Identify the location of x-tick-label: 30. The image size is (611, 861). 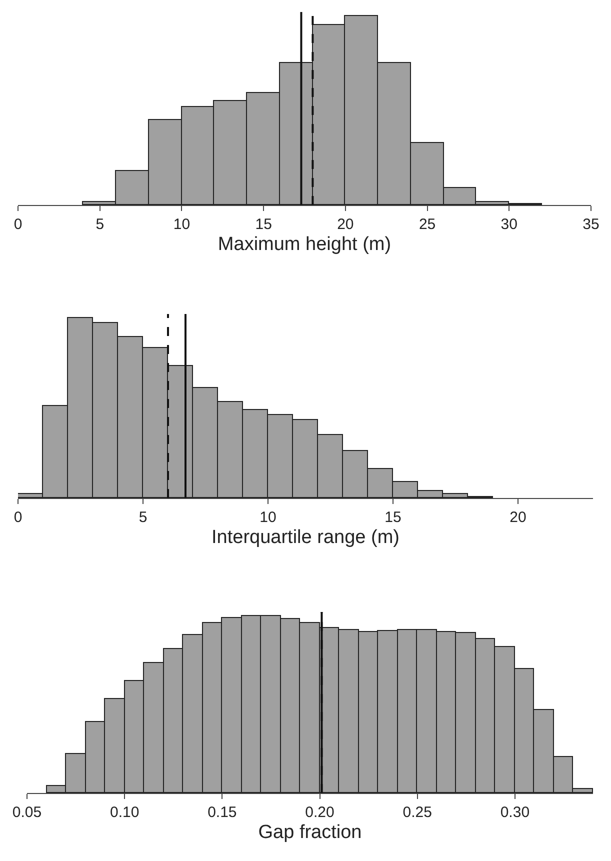
(509, 224).